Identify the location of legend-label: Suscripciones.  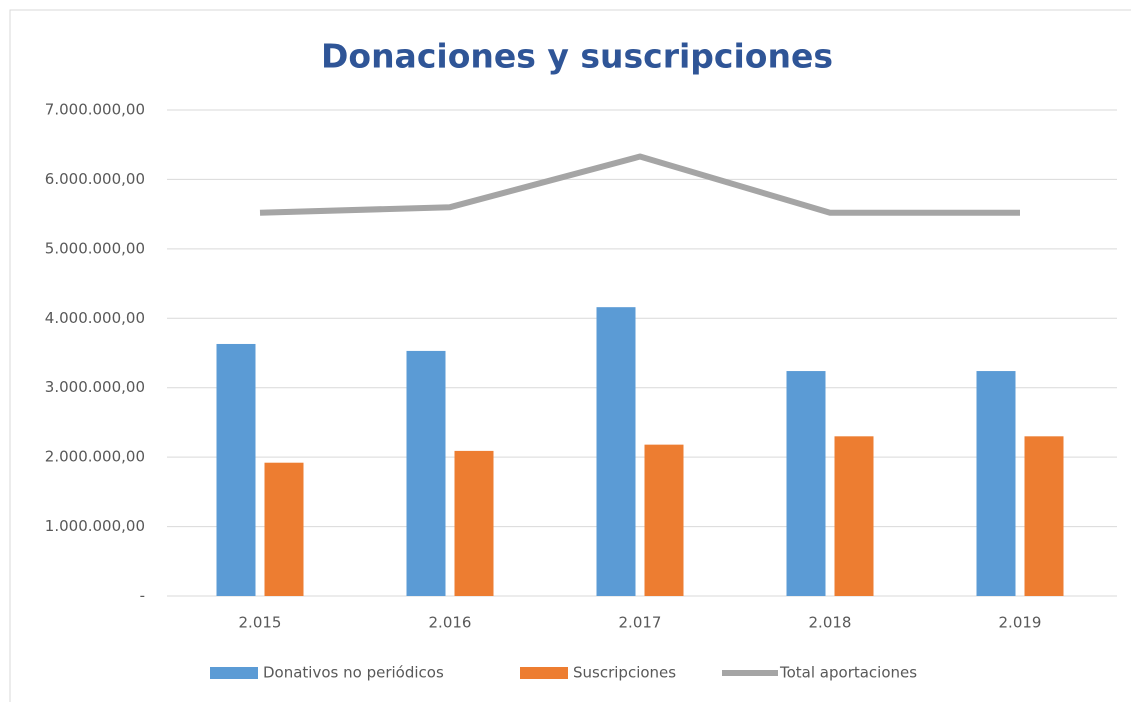
(624, 673).